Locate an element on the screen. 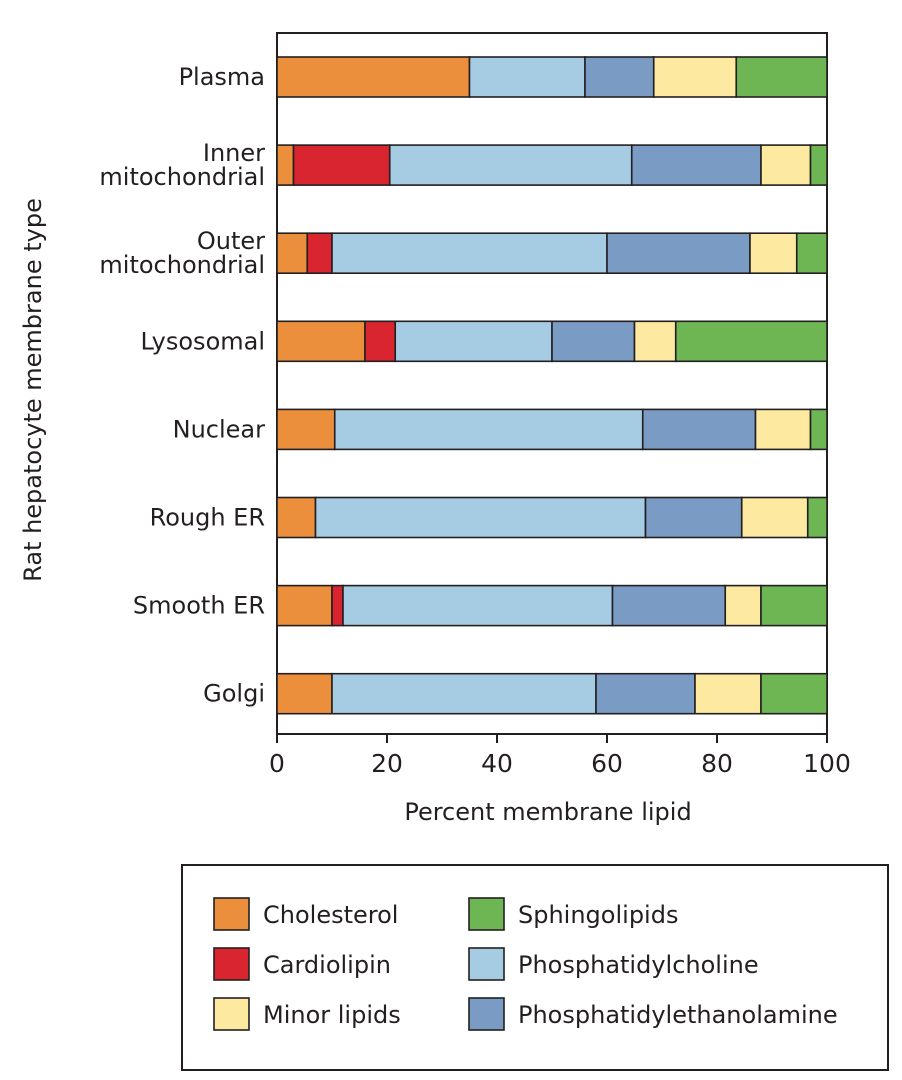 The height and width of the screenshot is (1080, 902). bar-segment-outer-mitochondrial-cardiolipin is located at coordinates (319, 253).